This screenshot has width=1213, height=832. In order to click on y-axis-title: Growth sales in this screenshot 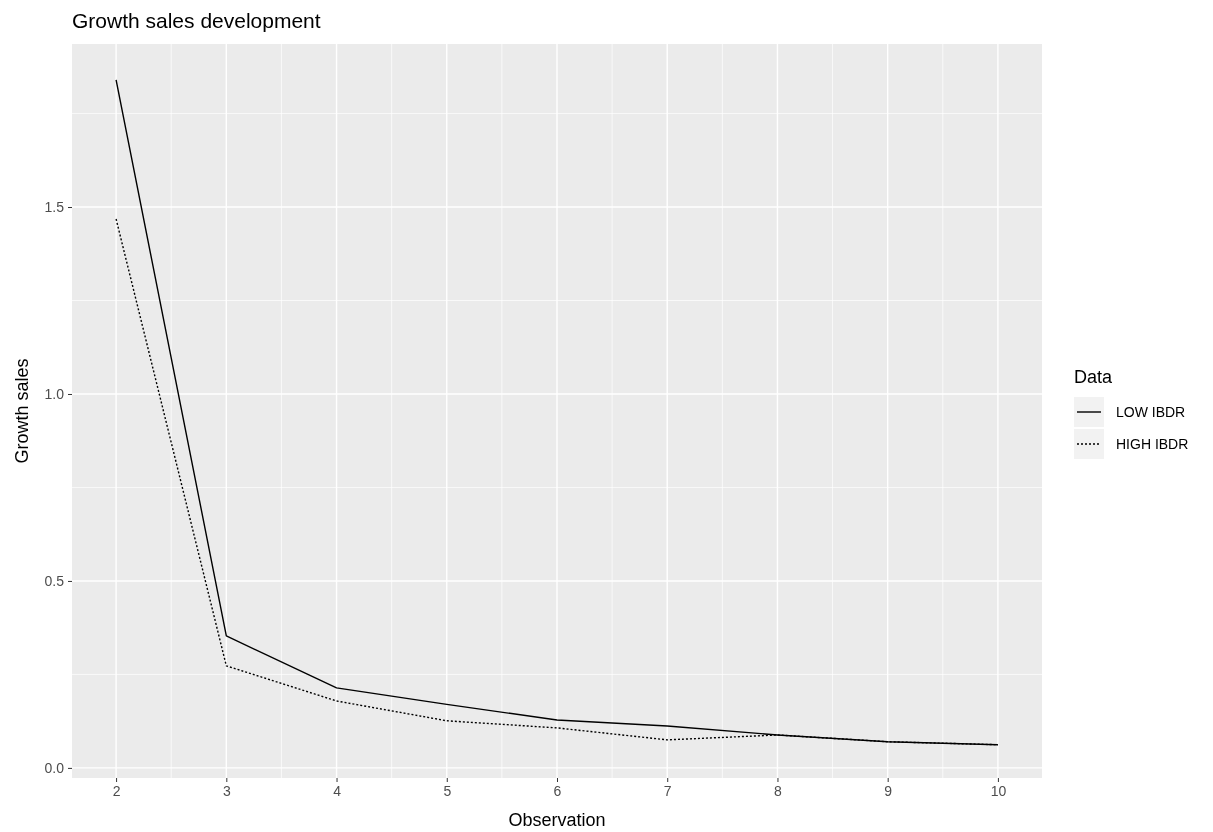, I will do `click(22, 411)`.